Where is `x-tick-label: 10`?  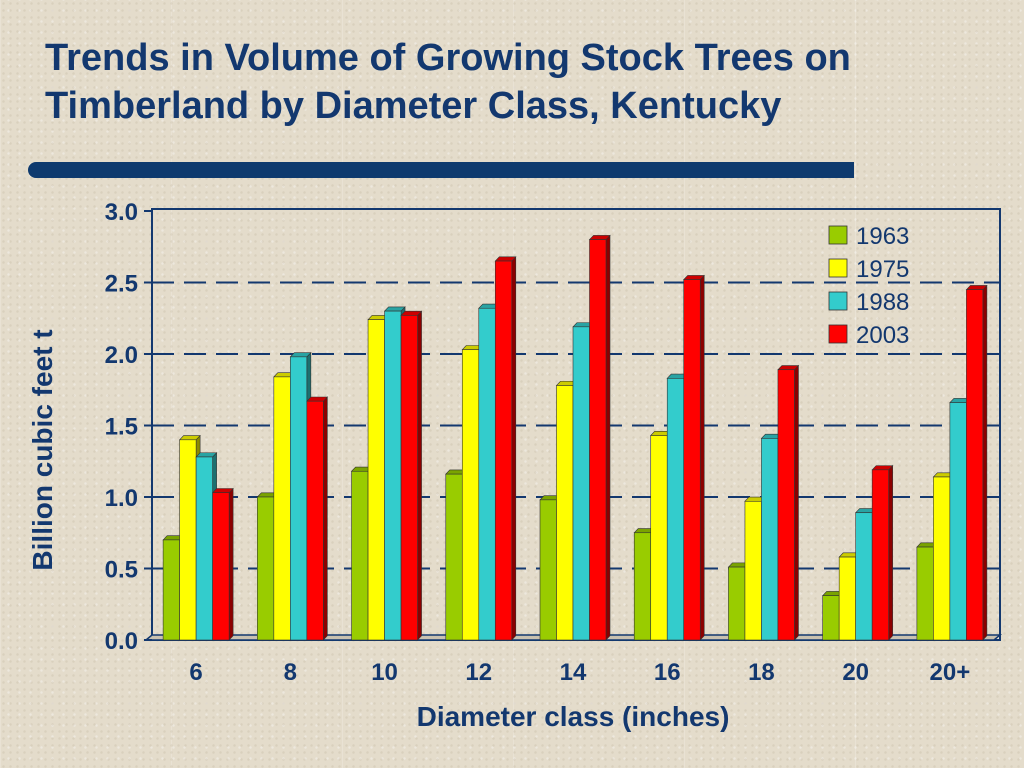
x-tick-label: 10 is located at coordinates (384, 672).